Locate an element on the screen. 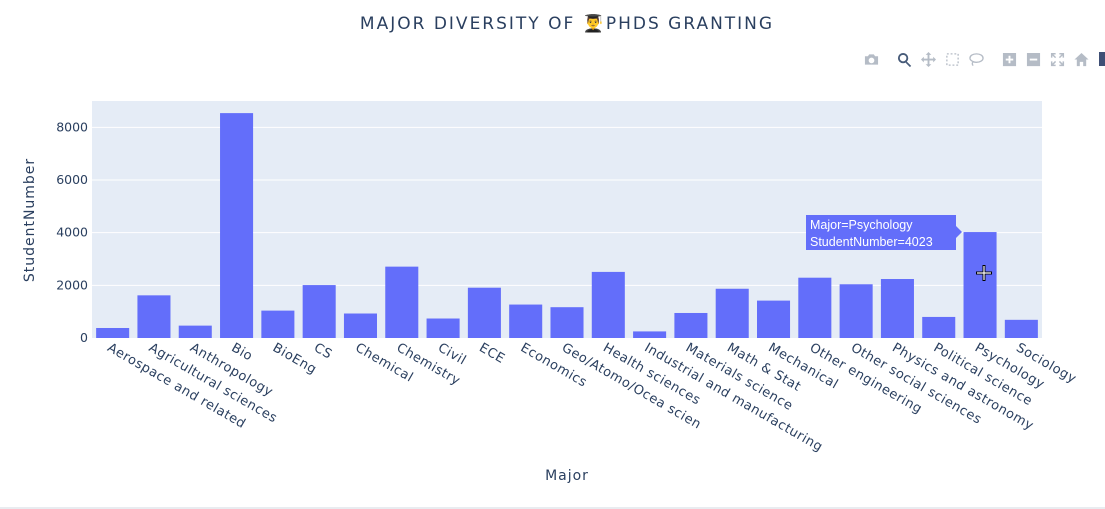  bar-math-stat is located at coordinates (732, 313).